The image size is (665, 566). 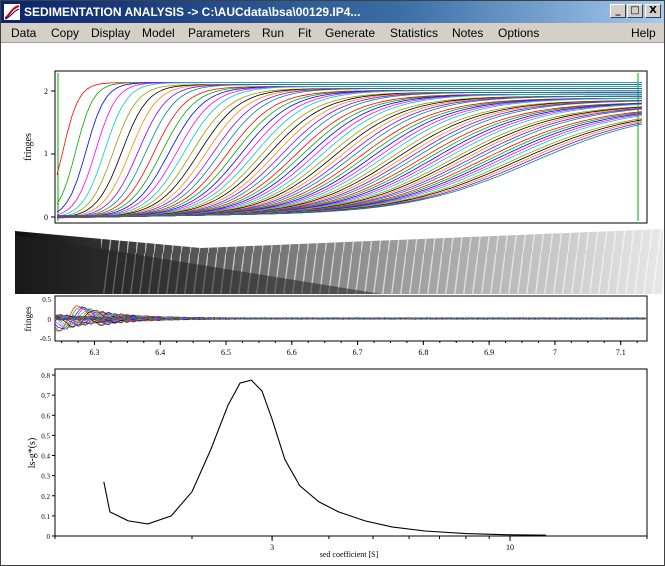 I want to click on distribution-ylabel: ls-g*(s), so click(x=32, y=453).